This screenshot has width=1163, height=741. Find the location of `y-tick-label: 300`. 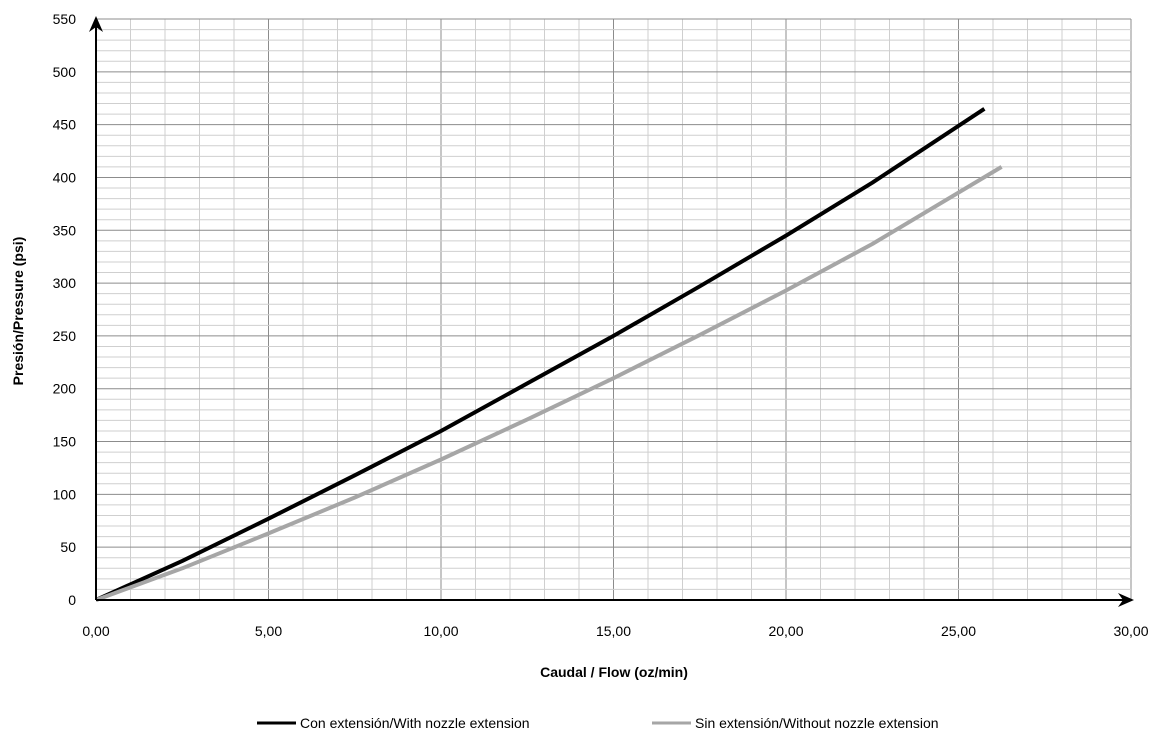

y-tick-label: 300 is located at coordinates (65, 283).